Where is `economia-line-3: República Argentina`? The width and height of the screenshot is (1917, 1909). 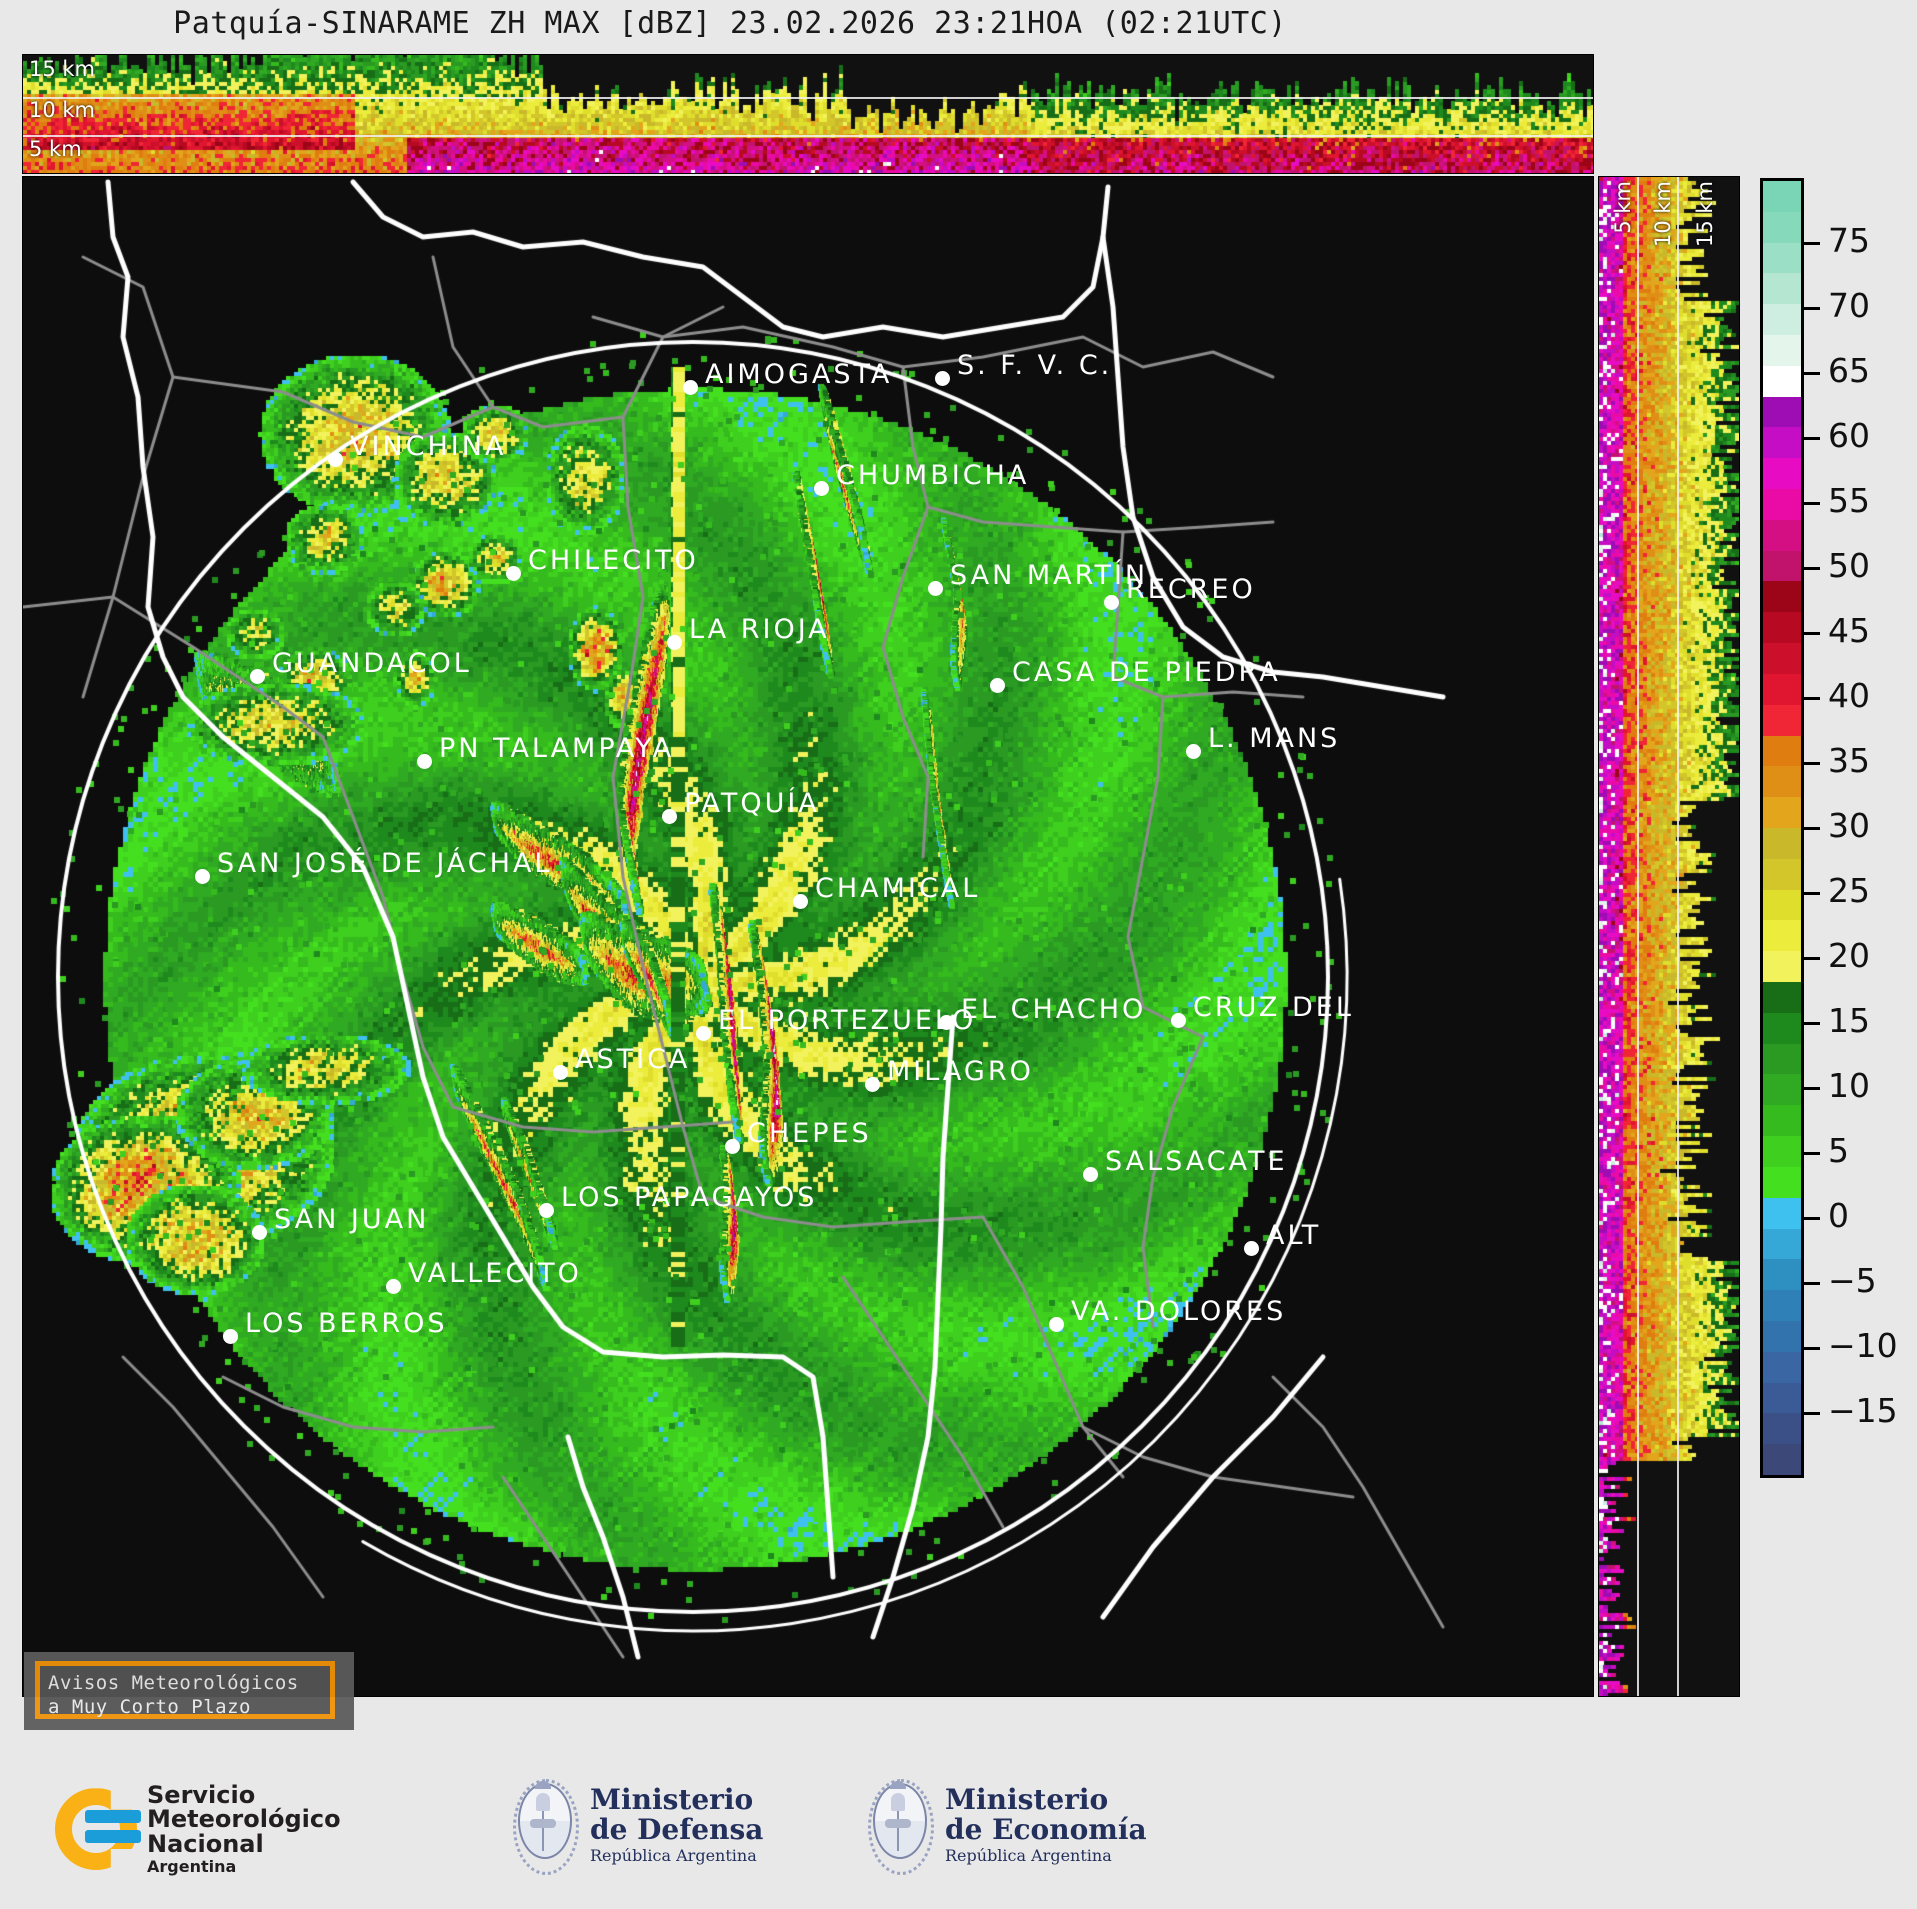
economia-line-3: República Argentina is located at coordinates (1028, 1855).